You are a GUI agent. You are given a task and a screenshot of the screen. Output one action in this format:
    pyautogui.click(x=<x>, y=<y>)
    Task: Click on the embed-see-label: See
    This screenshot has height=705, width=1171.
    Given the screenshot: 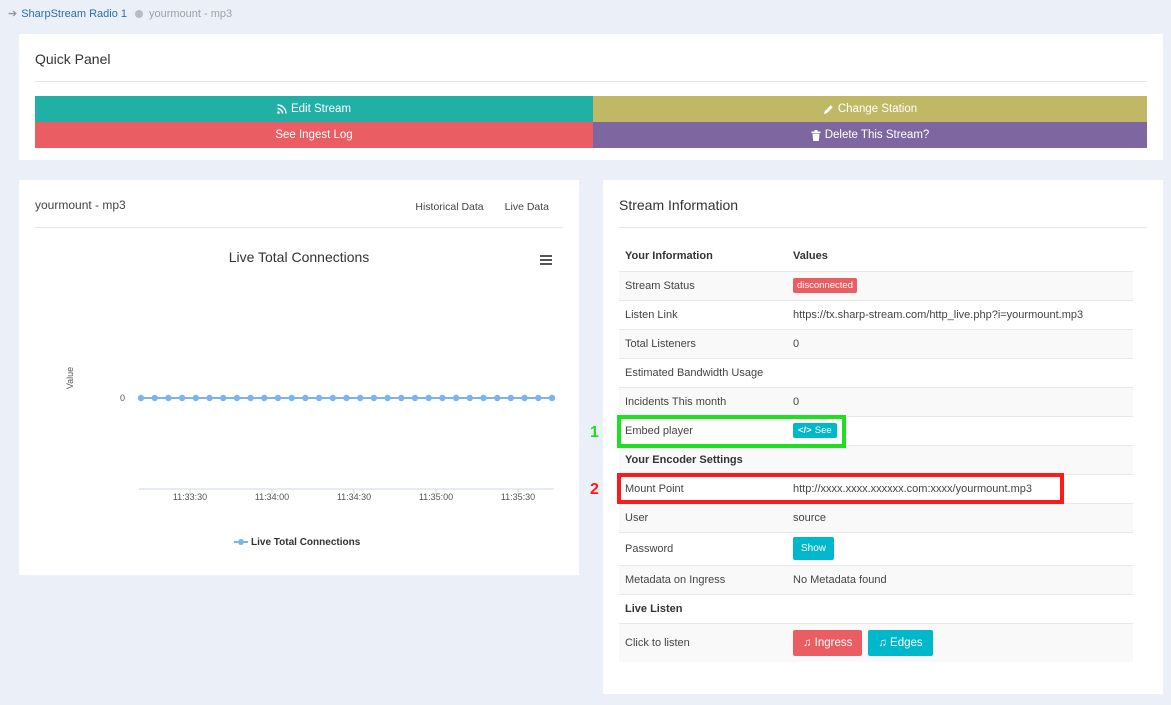 What is the action you would take?
    pyautogui.click(x=823, y=430)
    